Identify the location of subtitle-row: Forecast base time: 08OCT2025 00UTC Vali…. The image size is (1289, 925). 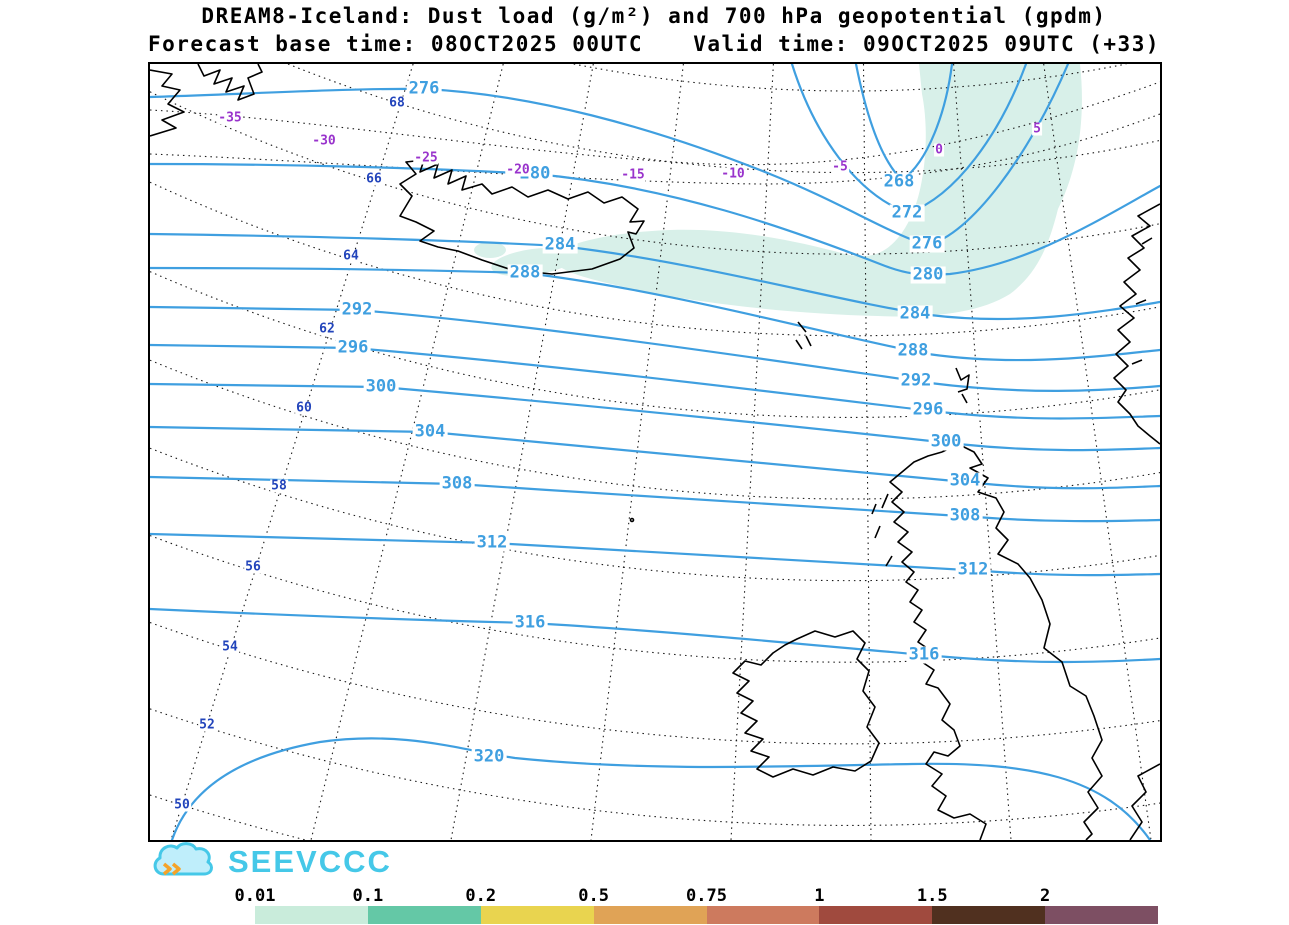
(654, 44).